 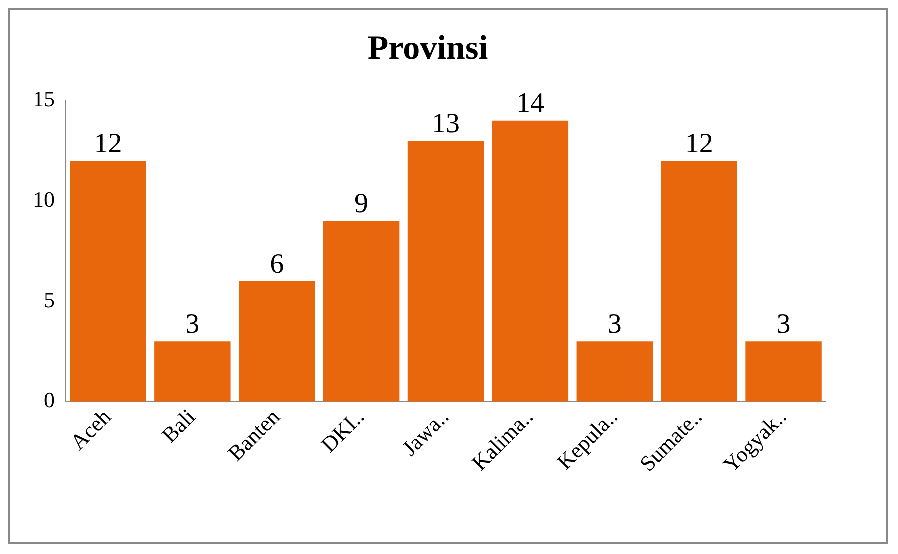 What do you see at coordinates (428, 49) in the screenshot?
I see `chart-title: Provinsi` at bounding box center [428, 49].